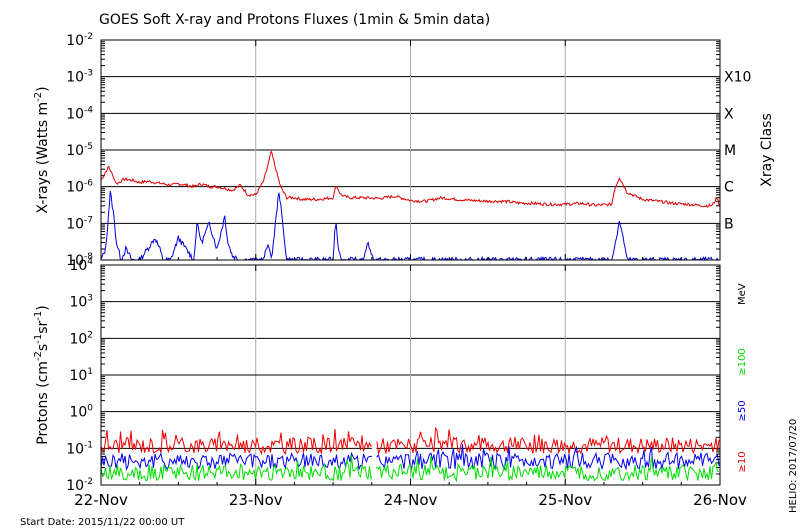  I want to click on y-tick-label: 10⁻⁸, so click(79, 260).